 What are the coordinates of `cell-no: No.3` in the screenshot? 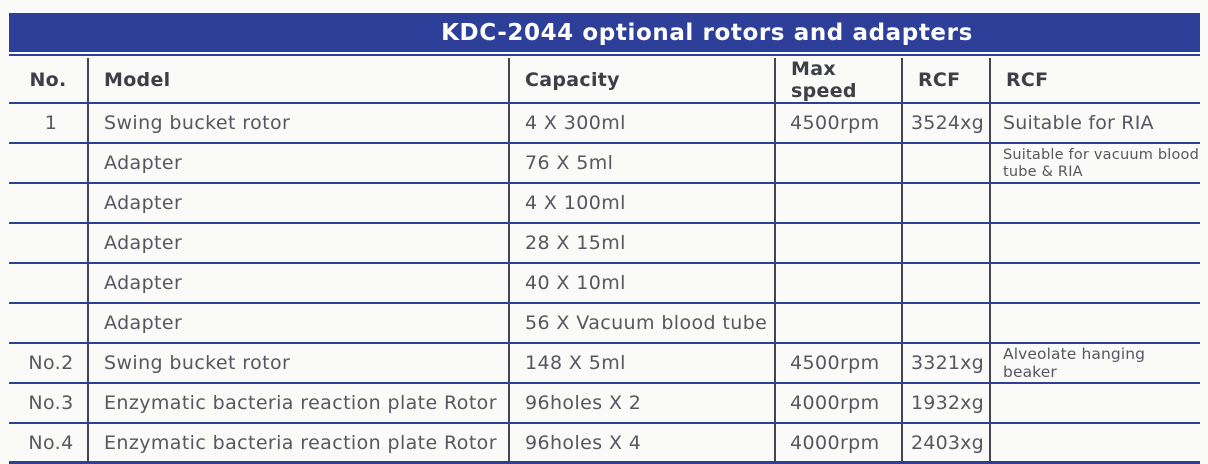 It's located at (49, 403).